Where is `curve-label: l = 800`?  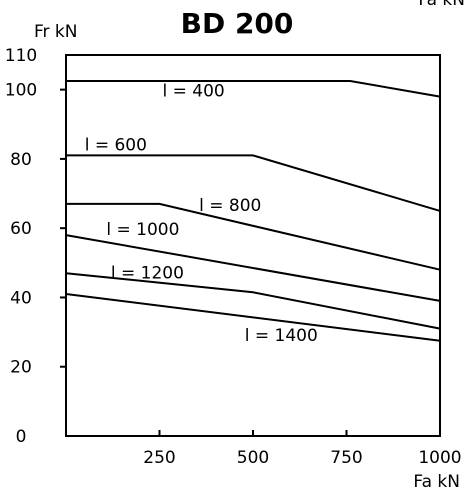 curve-label: l = 800 is located at coordinates (230, 206).